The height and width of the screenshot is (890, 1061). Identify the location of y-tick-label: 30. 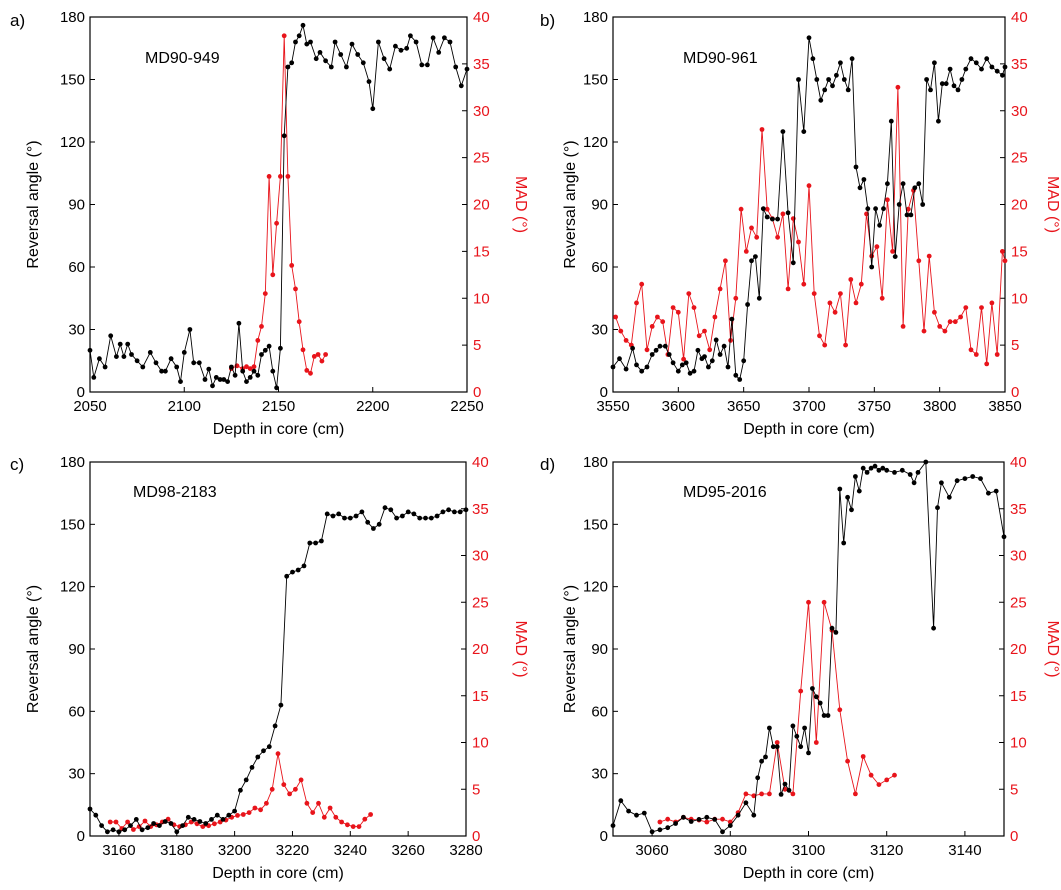
(599, 330).